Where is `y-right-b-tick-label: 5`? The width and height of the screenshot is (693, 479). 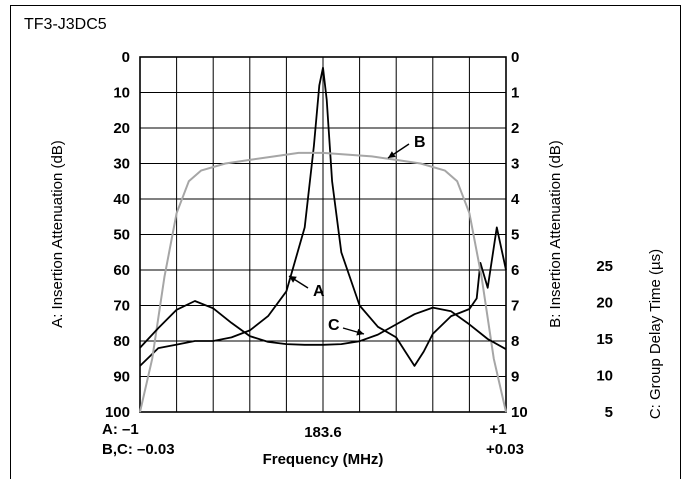
y-right-b-tick-label: 5 is located at coordinates (515, 235).